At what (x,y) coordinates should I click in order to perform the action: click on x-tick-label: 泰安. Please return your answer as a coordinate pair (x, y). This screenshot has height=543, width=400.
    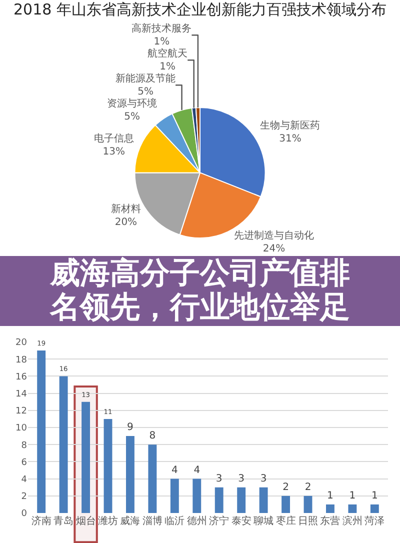
    Looking at the image, I should click on (241, 521).